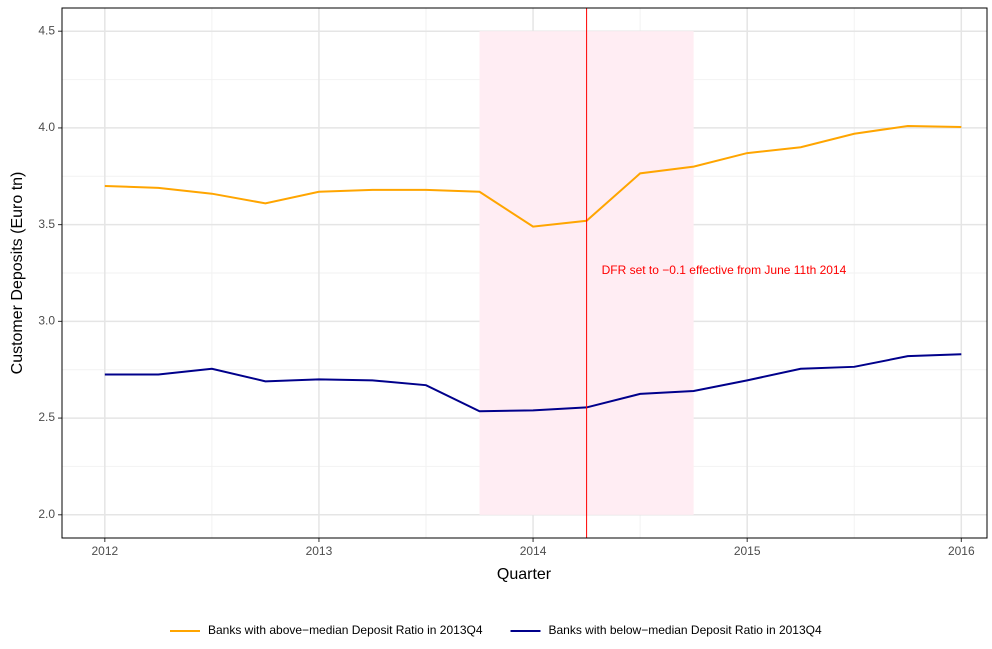 The image size is (992, 649). Describe the element at coordinates (46, 127) in the screenshot. I see `y-tick-label: 4.0` at that location.